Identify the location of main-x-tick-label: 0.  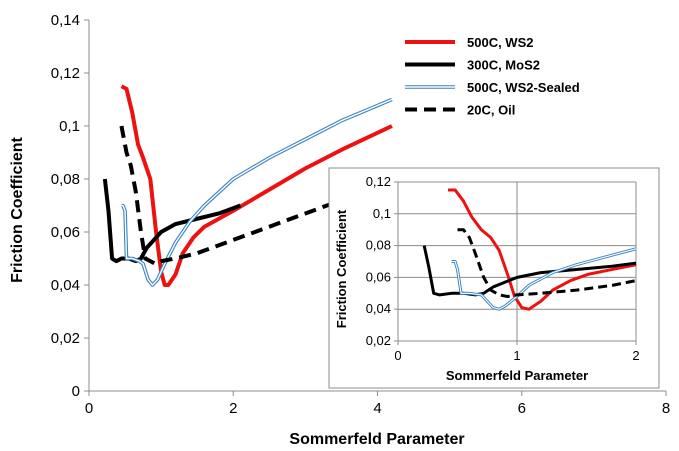
(89, 408).